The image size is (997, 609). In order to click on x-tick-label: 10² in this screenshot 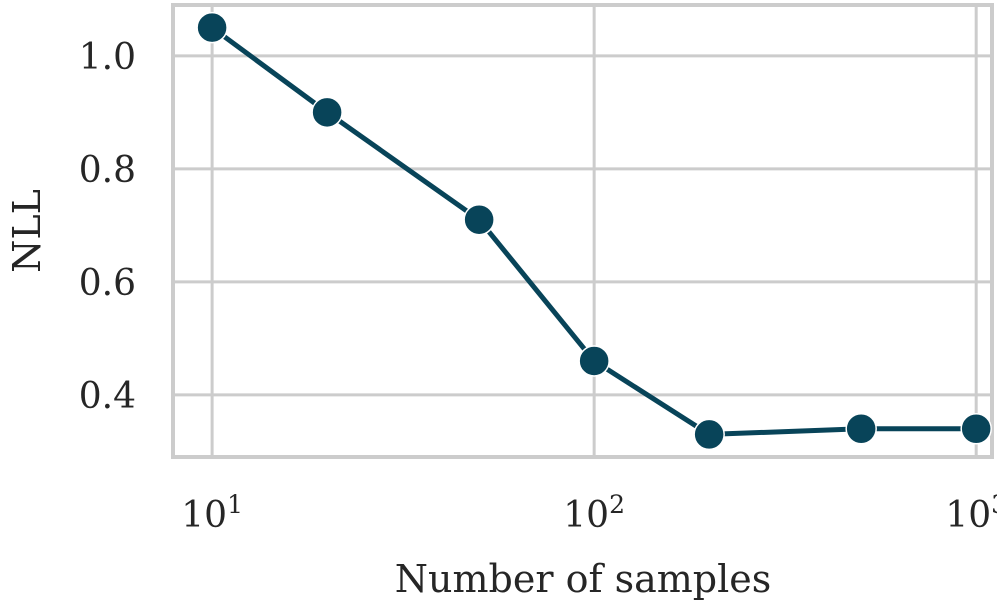, I will do `click(594, 513)`.